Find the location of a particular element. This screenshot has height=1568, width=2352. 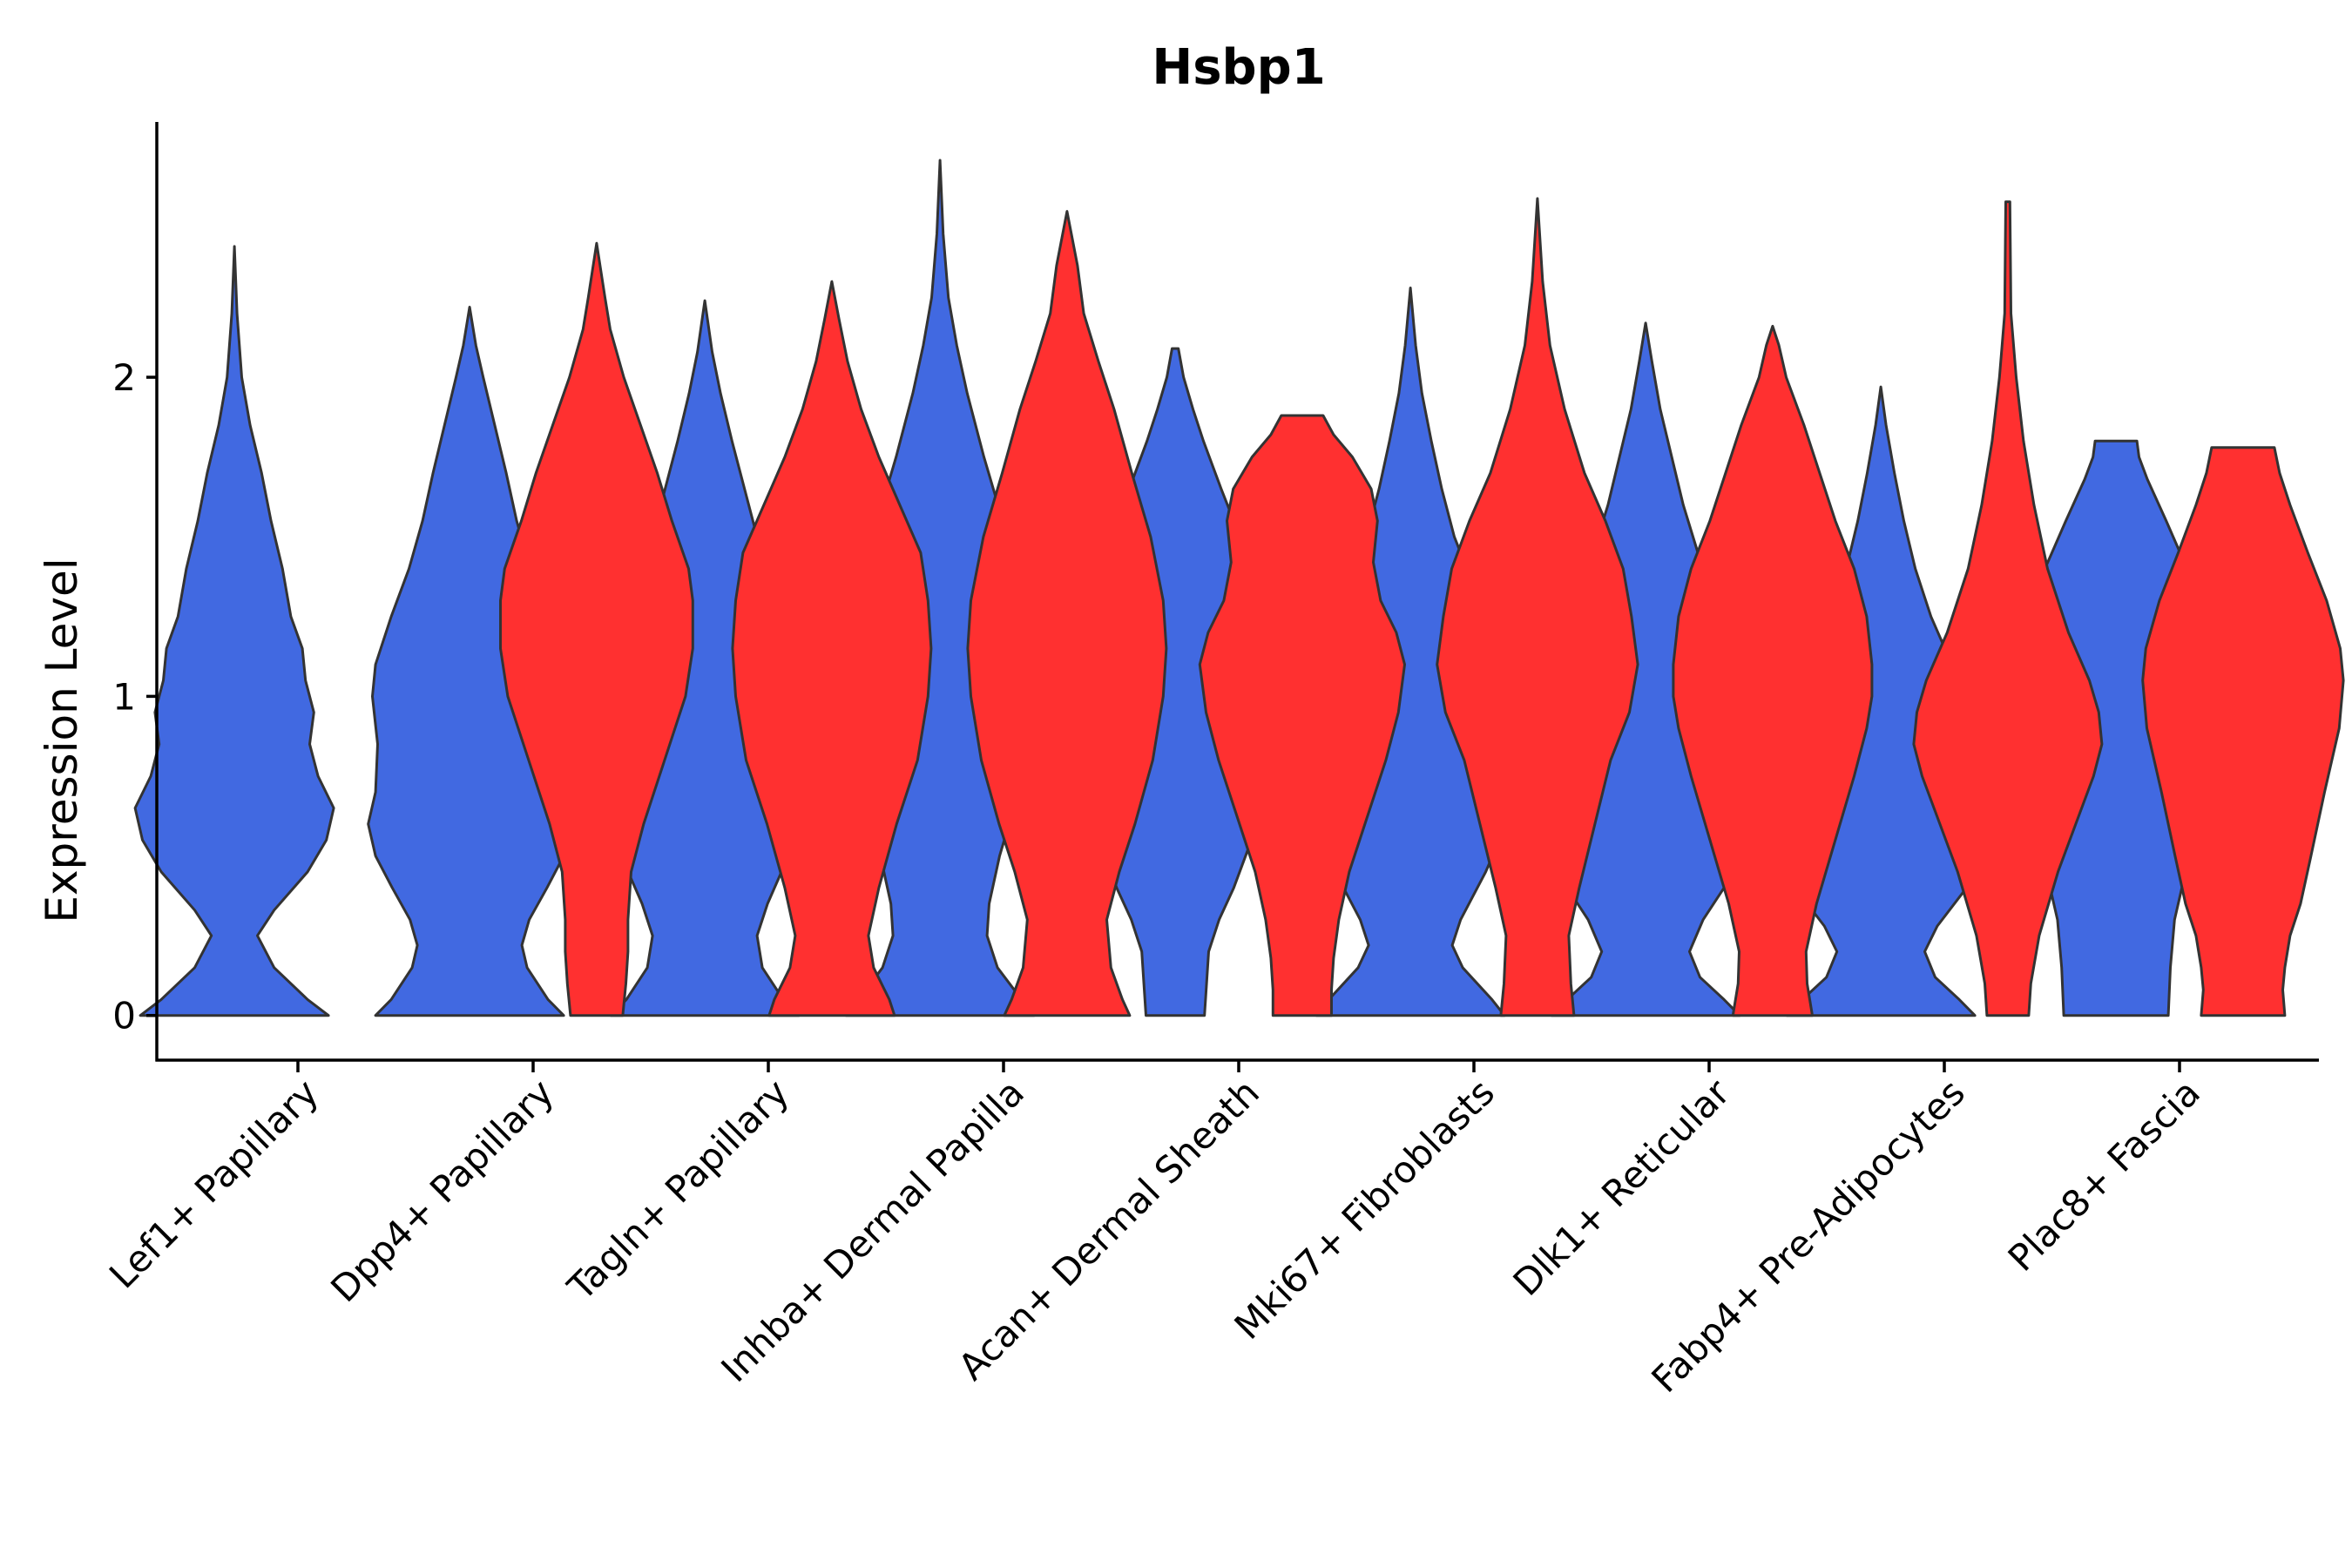

x-tick-label-dlk1-reticular: Dlk1+ Reticular is located at coordinates (1622, 1187).